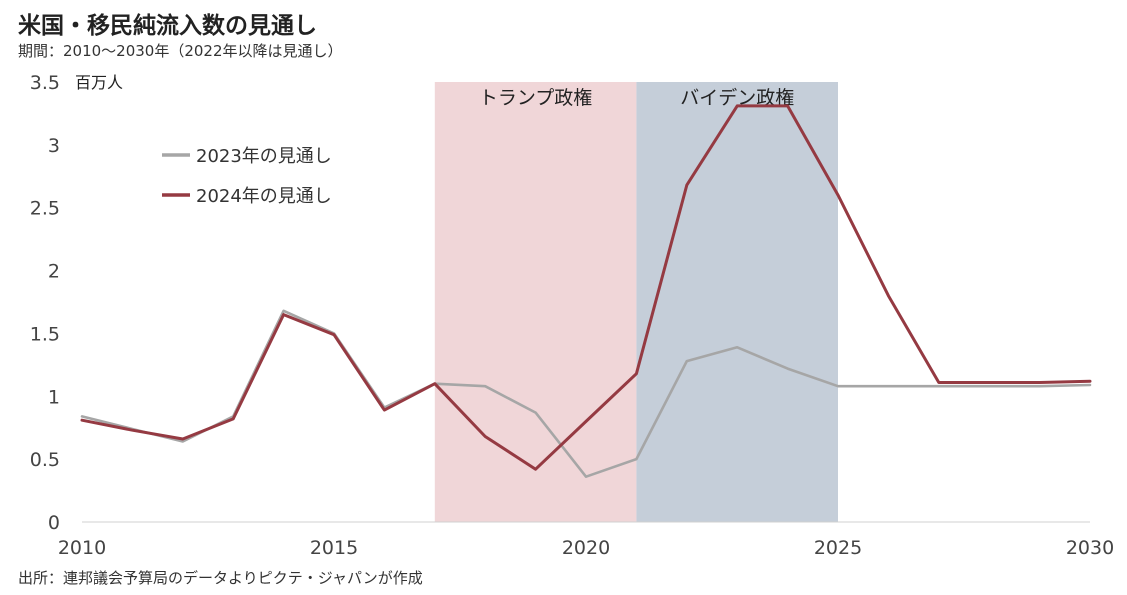 This screenshot has width=1127, height=595. Describe the element at coordinates (167, 26) in the screenshot. I see `chart-title: 米国・移民純流入数の見通し` at that location.